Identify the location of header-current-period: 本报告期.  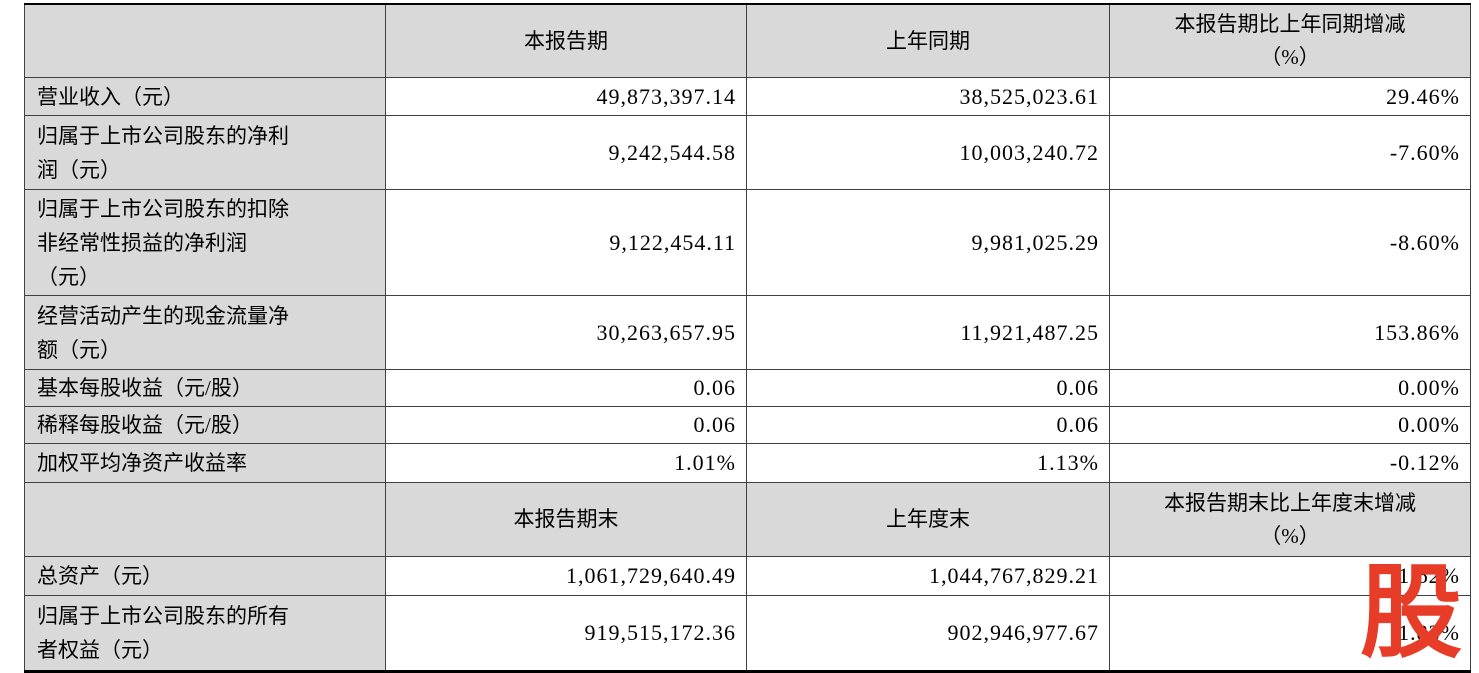
(566, 40).